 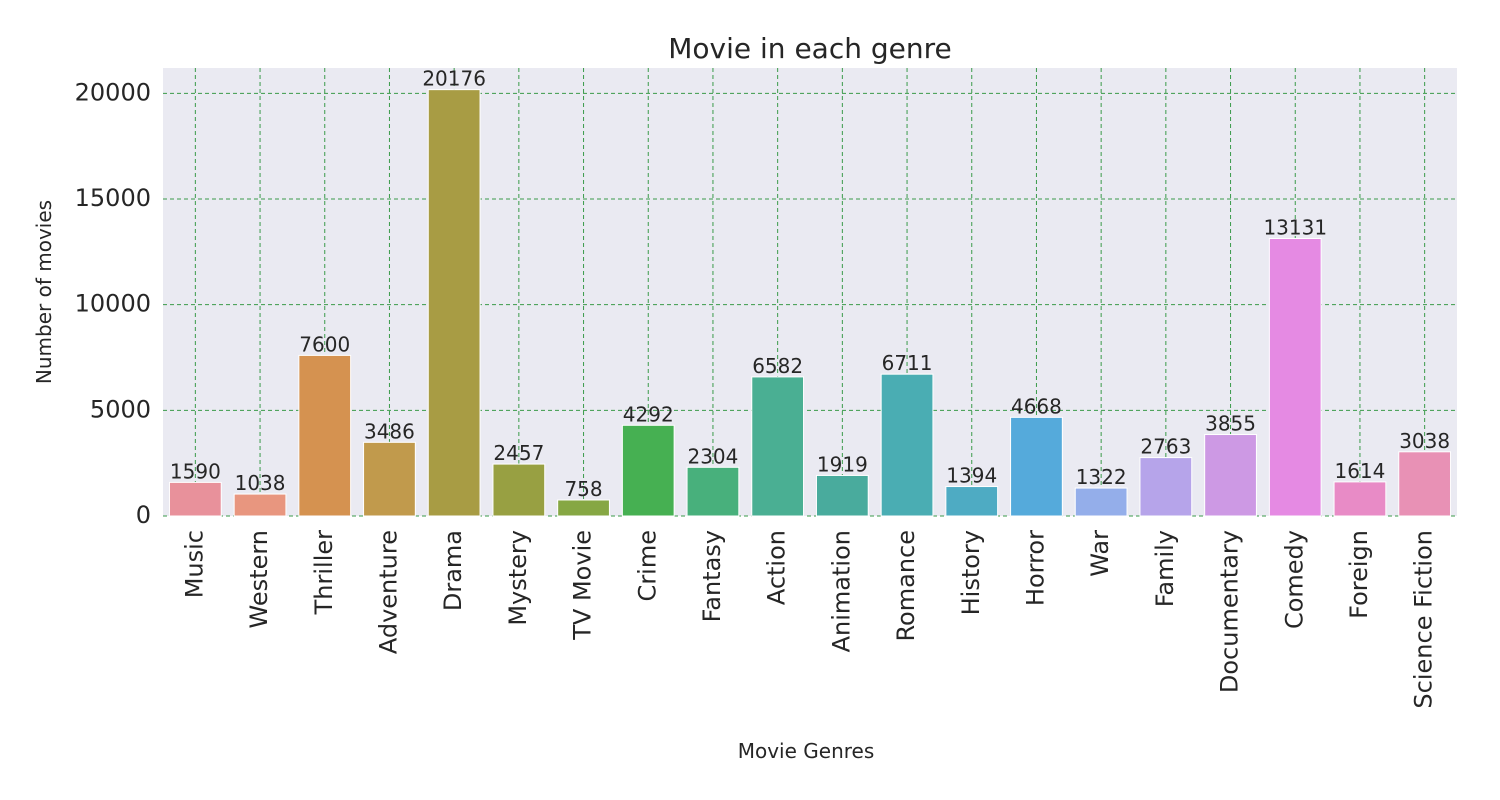 I want to click on x-tick-label: Thriller, so click(x=324, y=573).